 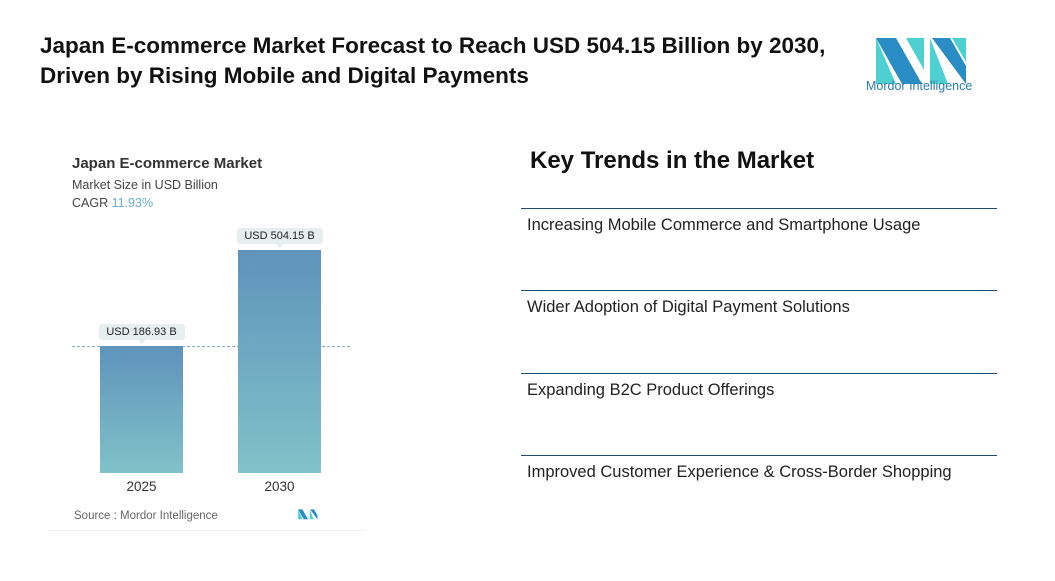 I want to click on cagr: CAGR 11.93%, so click(x=112, y=203).